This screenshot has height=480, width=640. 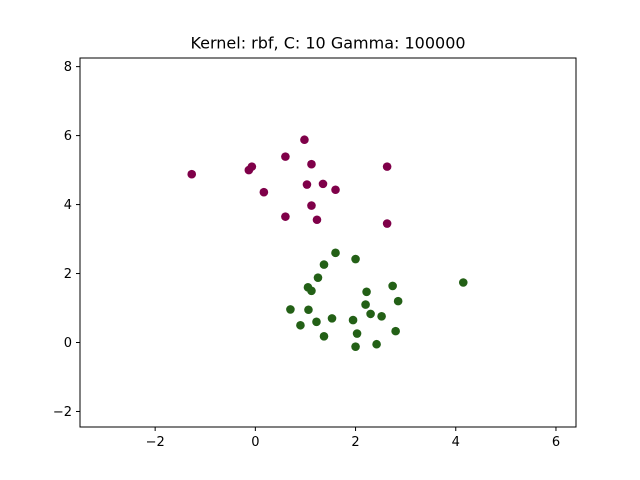 What do you see at coordinates (68, 136) in the screenshot?
I see `y-tick-label-4: 6` at bounding box center [68, 136].